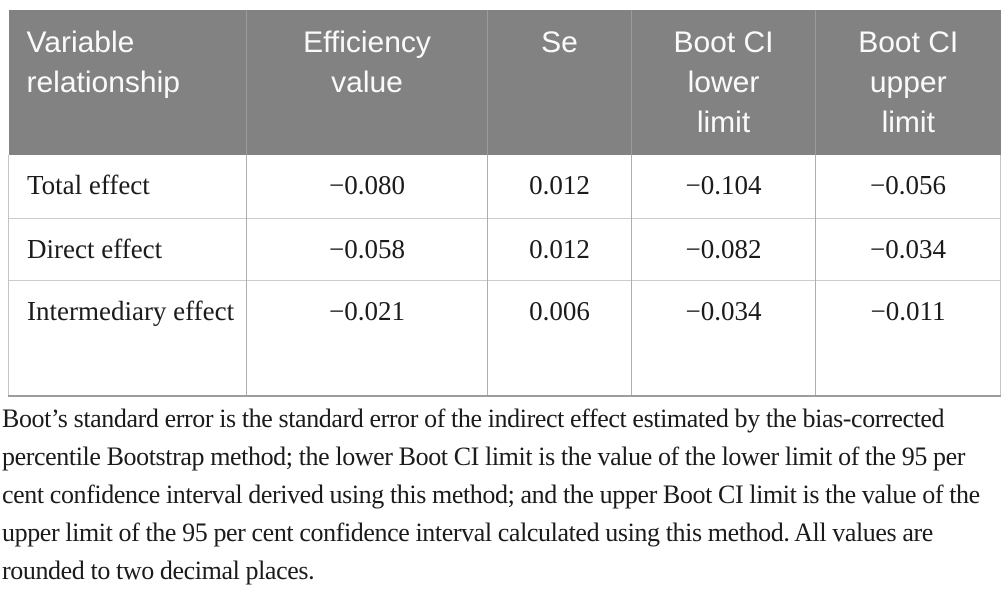 The width and height of the screenshot is (1004, 594). I want to click on cell-ci-upper: −0.011, so click(908, 338).